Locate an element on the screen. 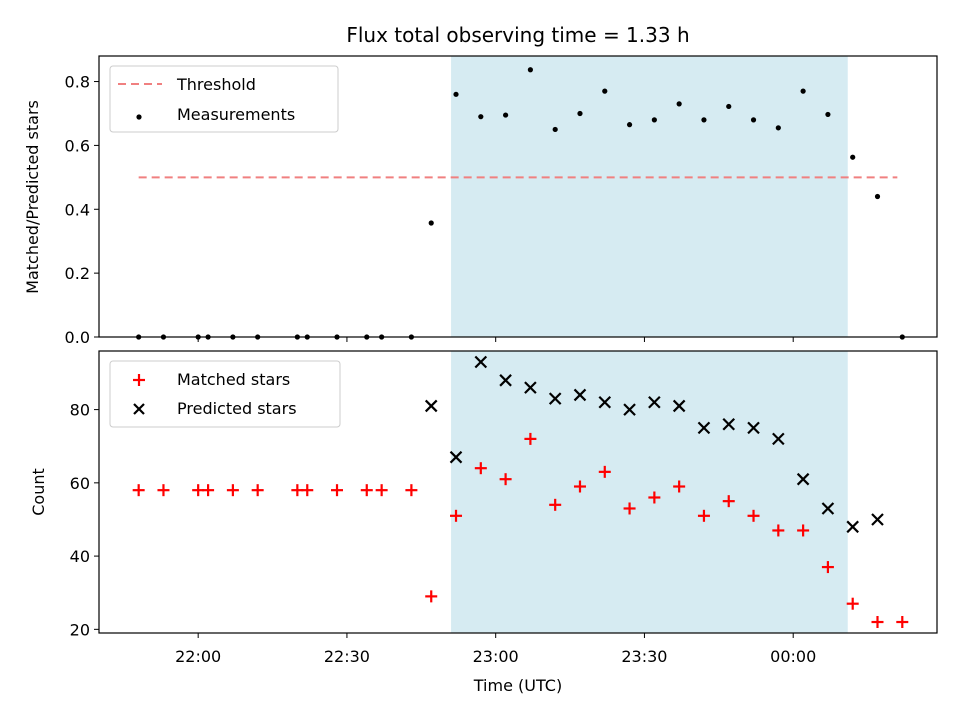  legend-matched-label: Matched stars is located at coordinates (233, 379).